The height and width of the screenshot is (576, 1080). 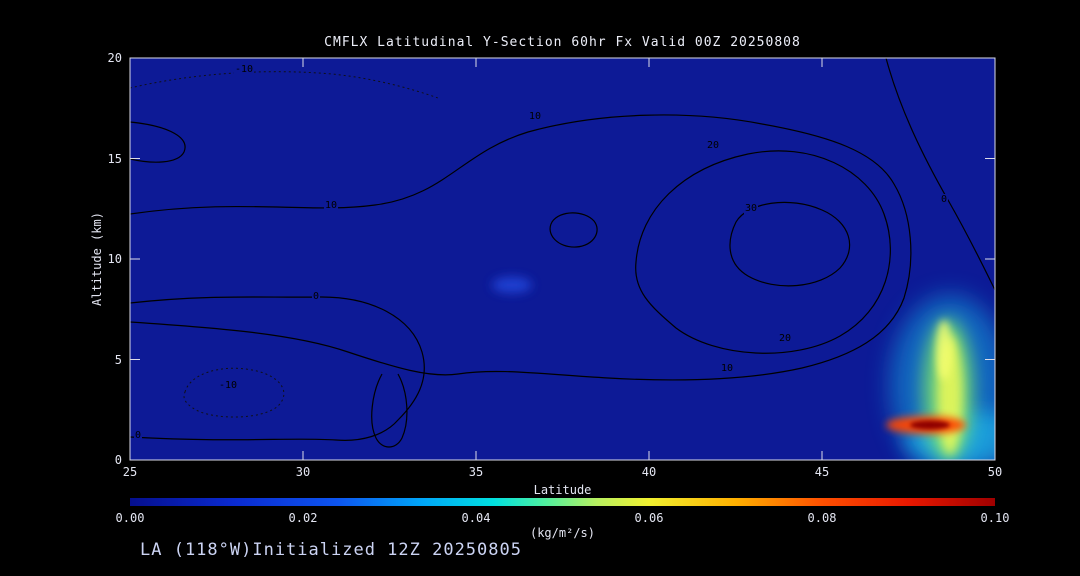 I want to click on x-tick-50: 50, so click(x=995, y=472).